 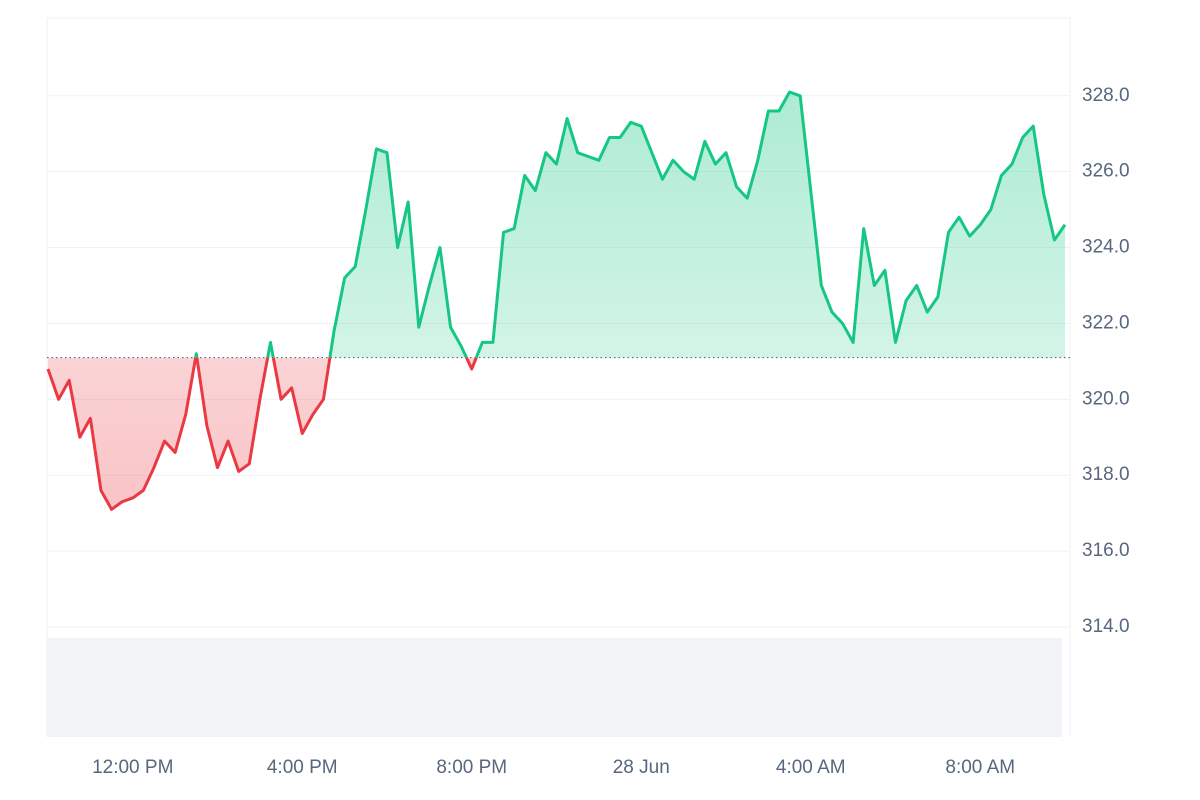 I want to click on y-tick-label: 328.0, so click(x=1106, y=95).